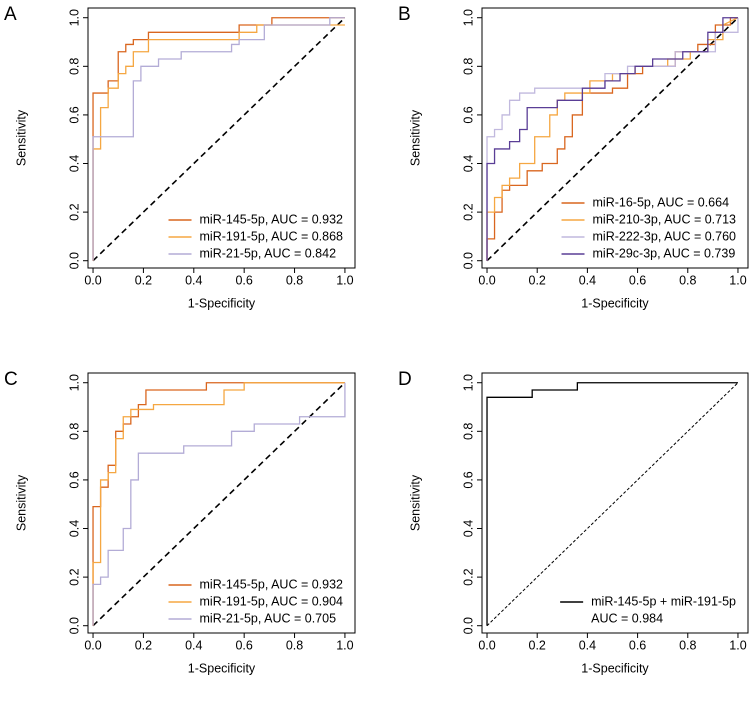 This screenshot has height=708, width=756. What do you see at coordinates (268, 618) in the screenshot?
I see `legend-label: miR-21-5p, AUC = 0.705` at bounding box center [268, 618].